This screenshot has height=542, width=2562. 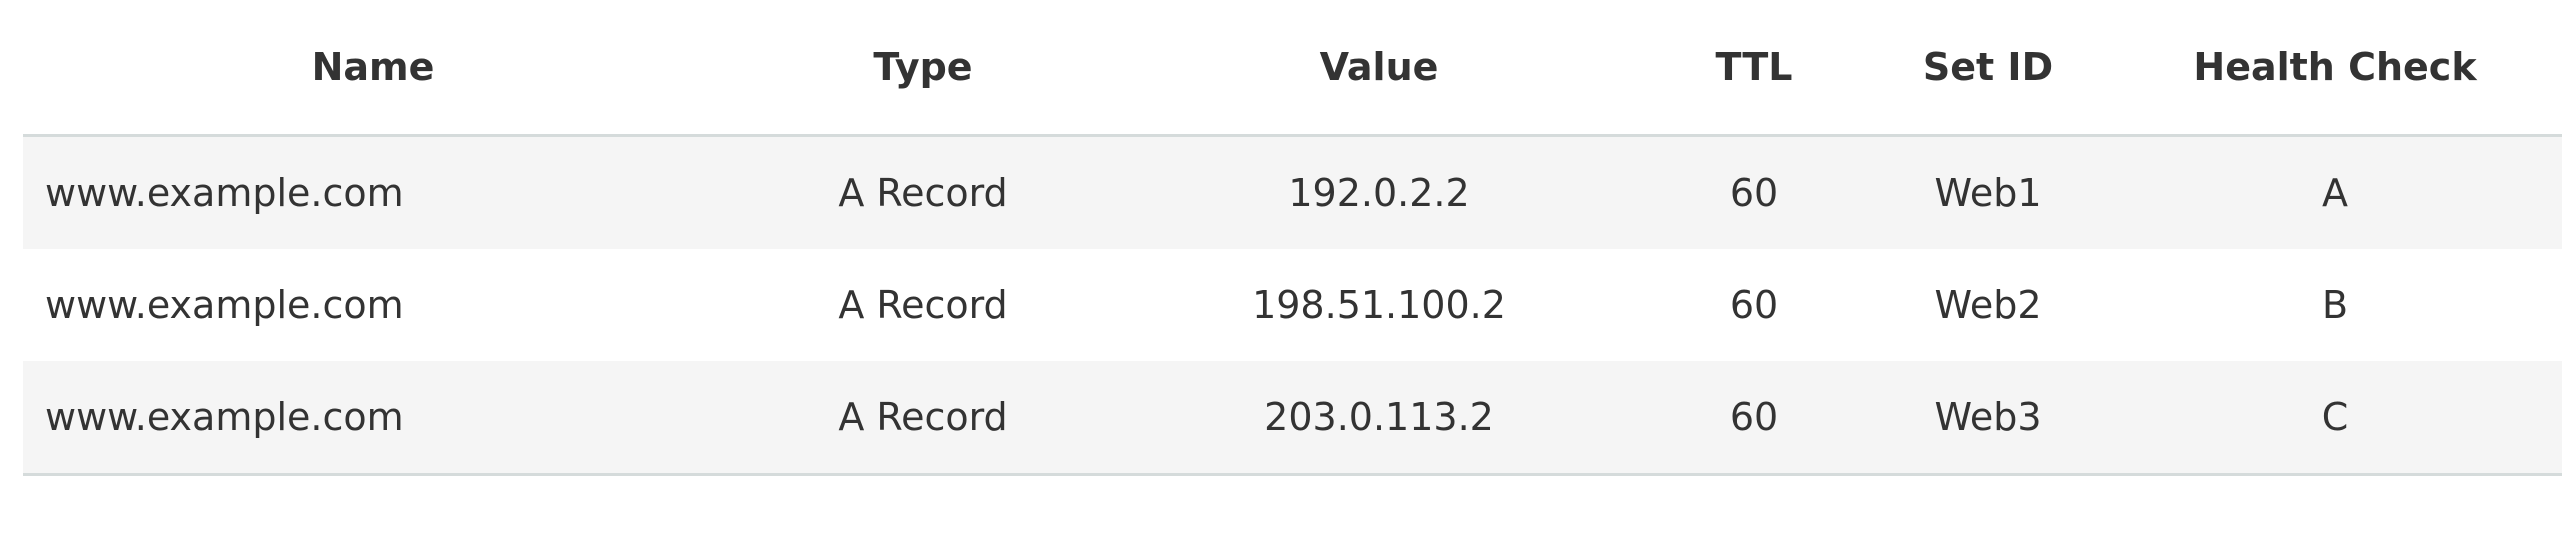 I want to click on cell-value: 198.51.100.2, so click(x=1379, y=305).